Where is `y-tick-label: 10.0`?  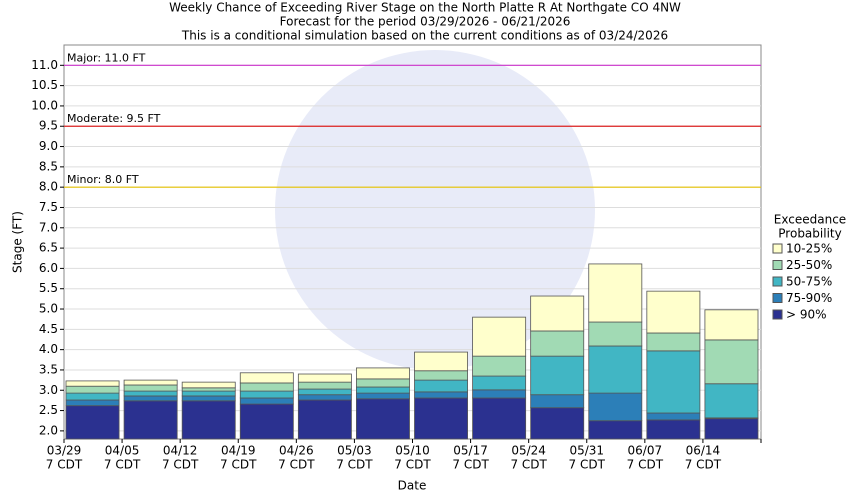 y-tick-label: 10.0 is located at coordinates (44, 105).